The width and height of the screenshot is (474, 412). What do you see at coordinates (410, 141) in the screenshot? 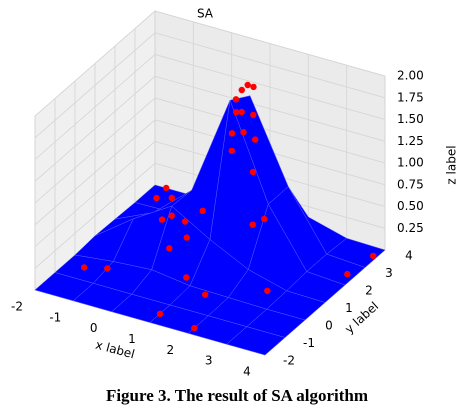
I see `z-tick-label: 1.25` at bounding box center [410, 141].